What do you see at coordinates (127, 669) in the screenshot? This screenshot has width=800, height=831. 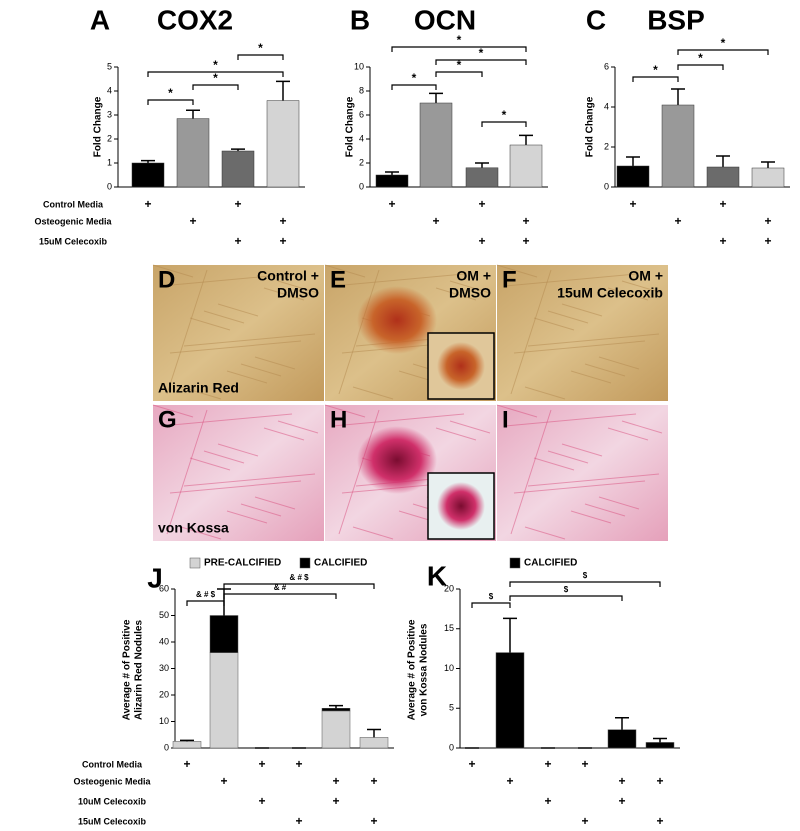 I see `y-axis-label: Average # of Positive` at bounding box center [127, 669].